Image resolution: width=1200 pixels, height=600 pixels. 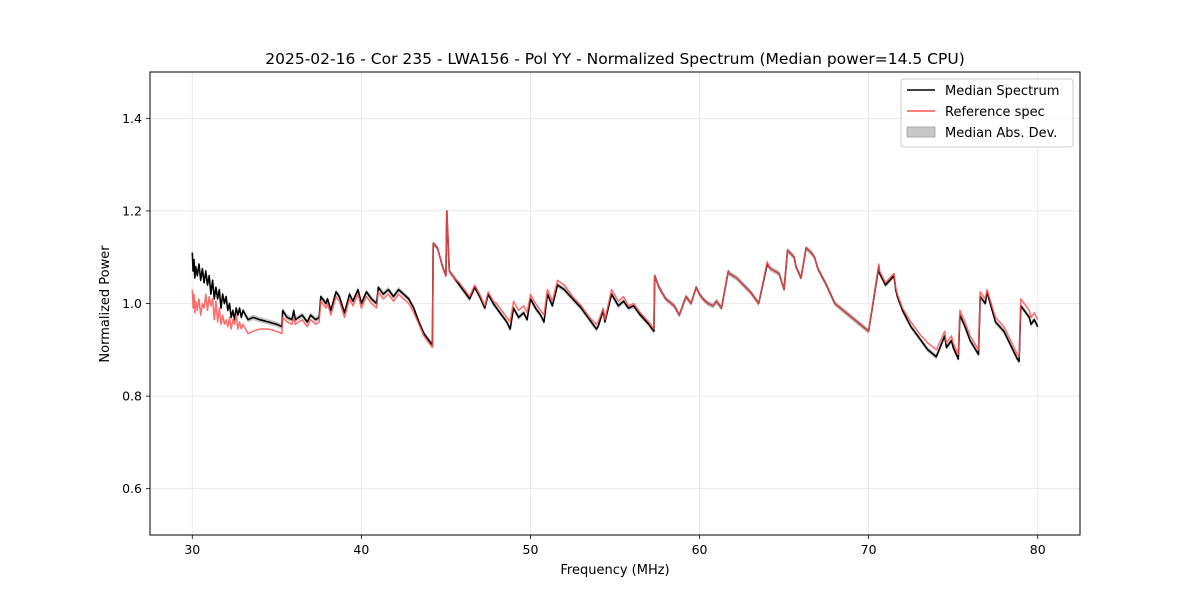 What do you see at coordinates (869, 549) in the screenshot?
I see `x-tick-label: 70` at bounding box center [869, 549].